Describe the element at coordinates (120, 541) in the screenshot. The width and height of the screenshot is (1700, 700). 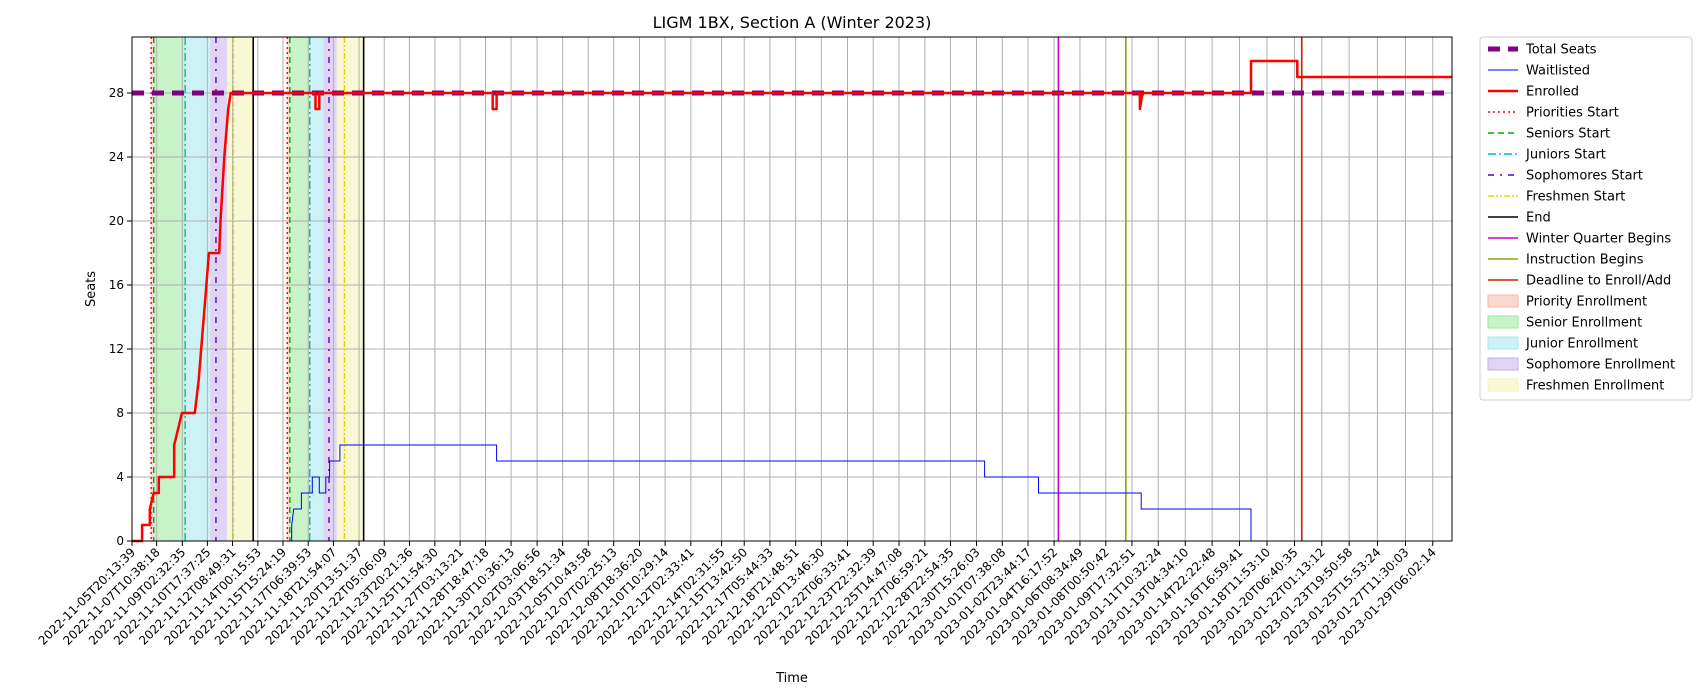
I see `y-tick-label: 0` at that location.